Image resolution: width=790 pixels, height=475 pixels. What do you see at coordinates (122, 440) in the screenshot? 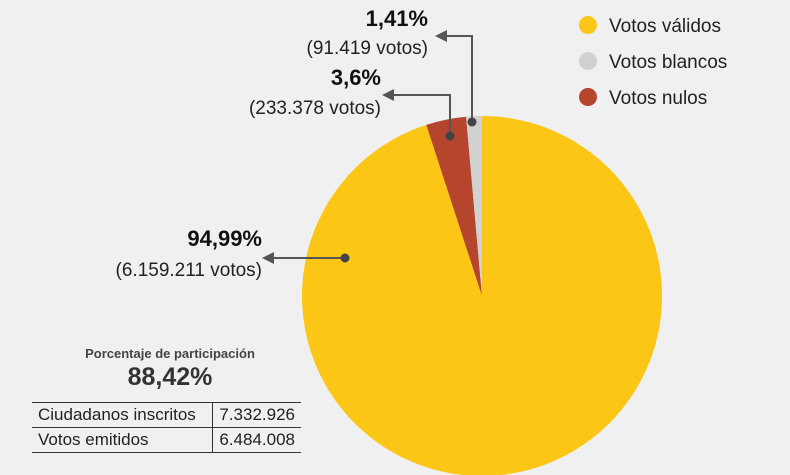
I see `row-name: Votos emitidos` at bounding box center [122, 440].